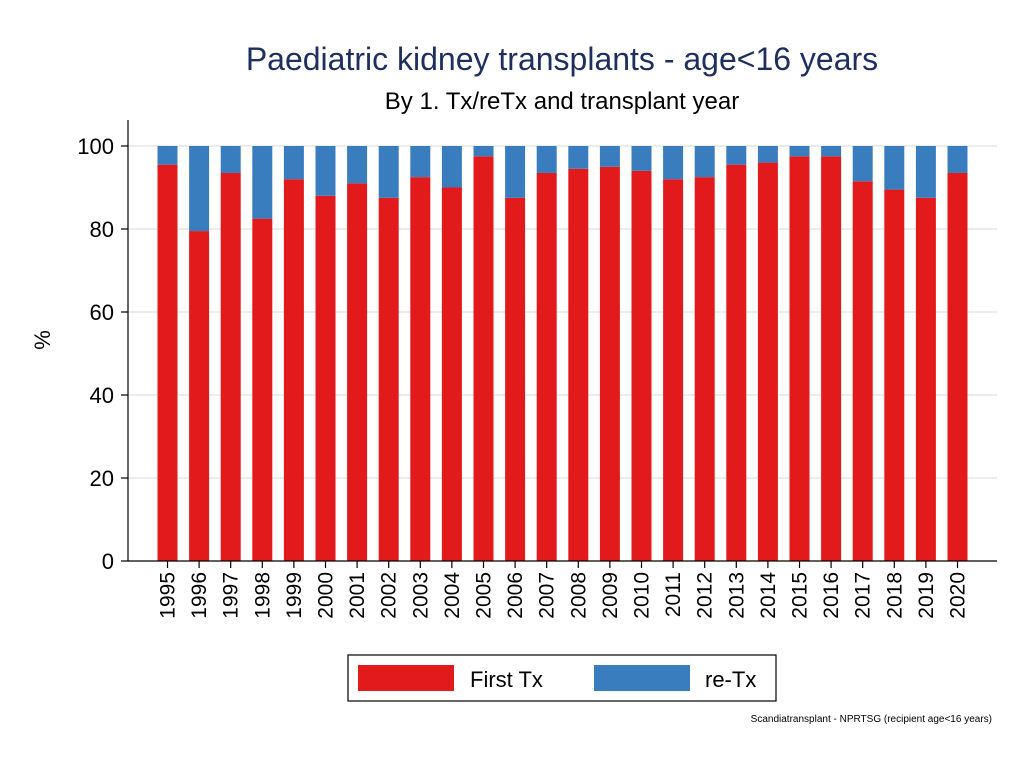  I want to click on legend-label-first-tx: First Tx, so click(506, 679).